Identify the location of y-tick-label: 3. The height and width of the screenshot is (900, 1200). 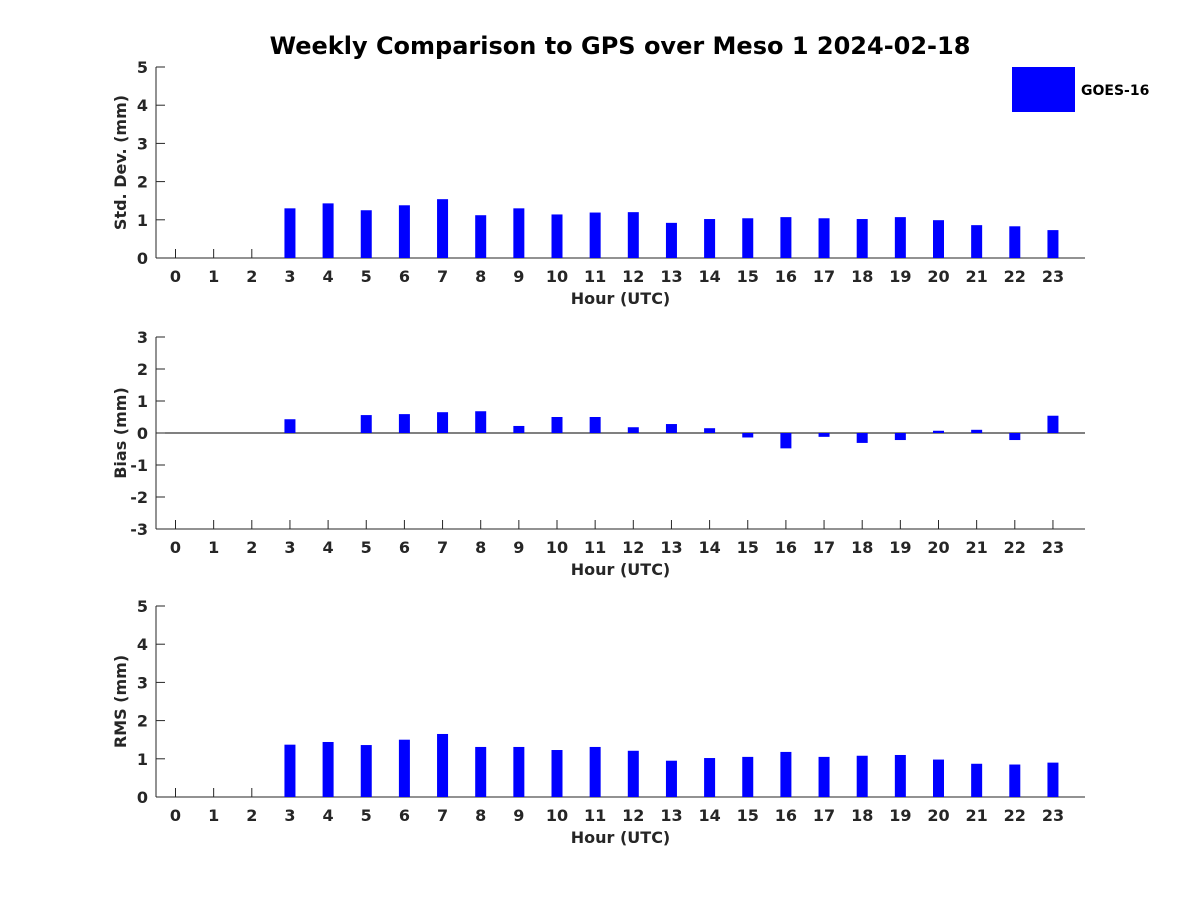
(142, 143).